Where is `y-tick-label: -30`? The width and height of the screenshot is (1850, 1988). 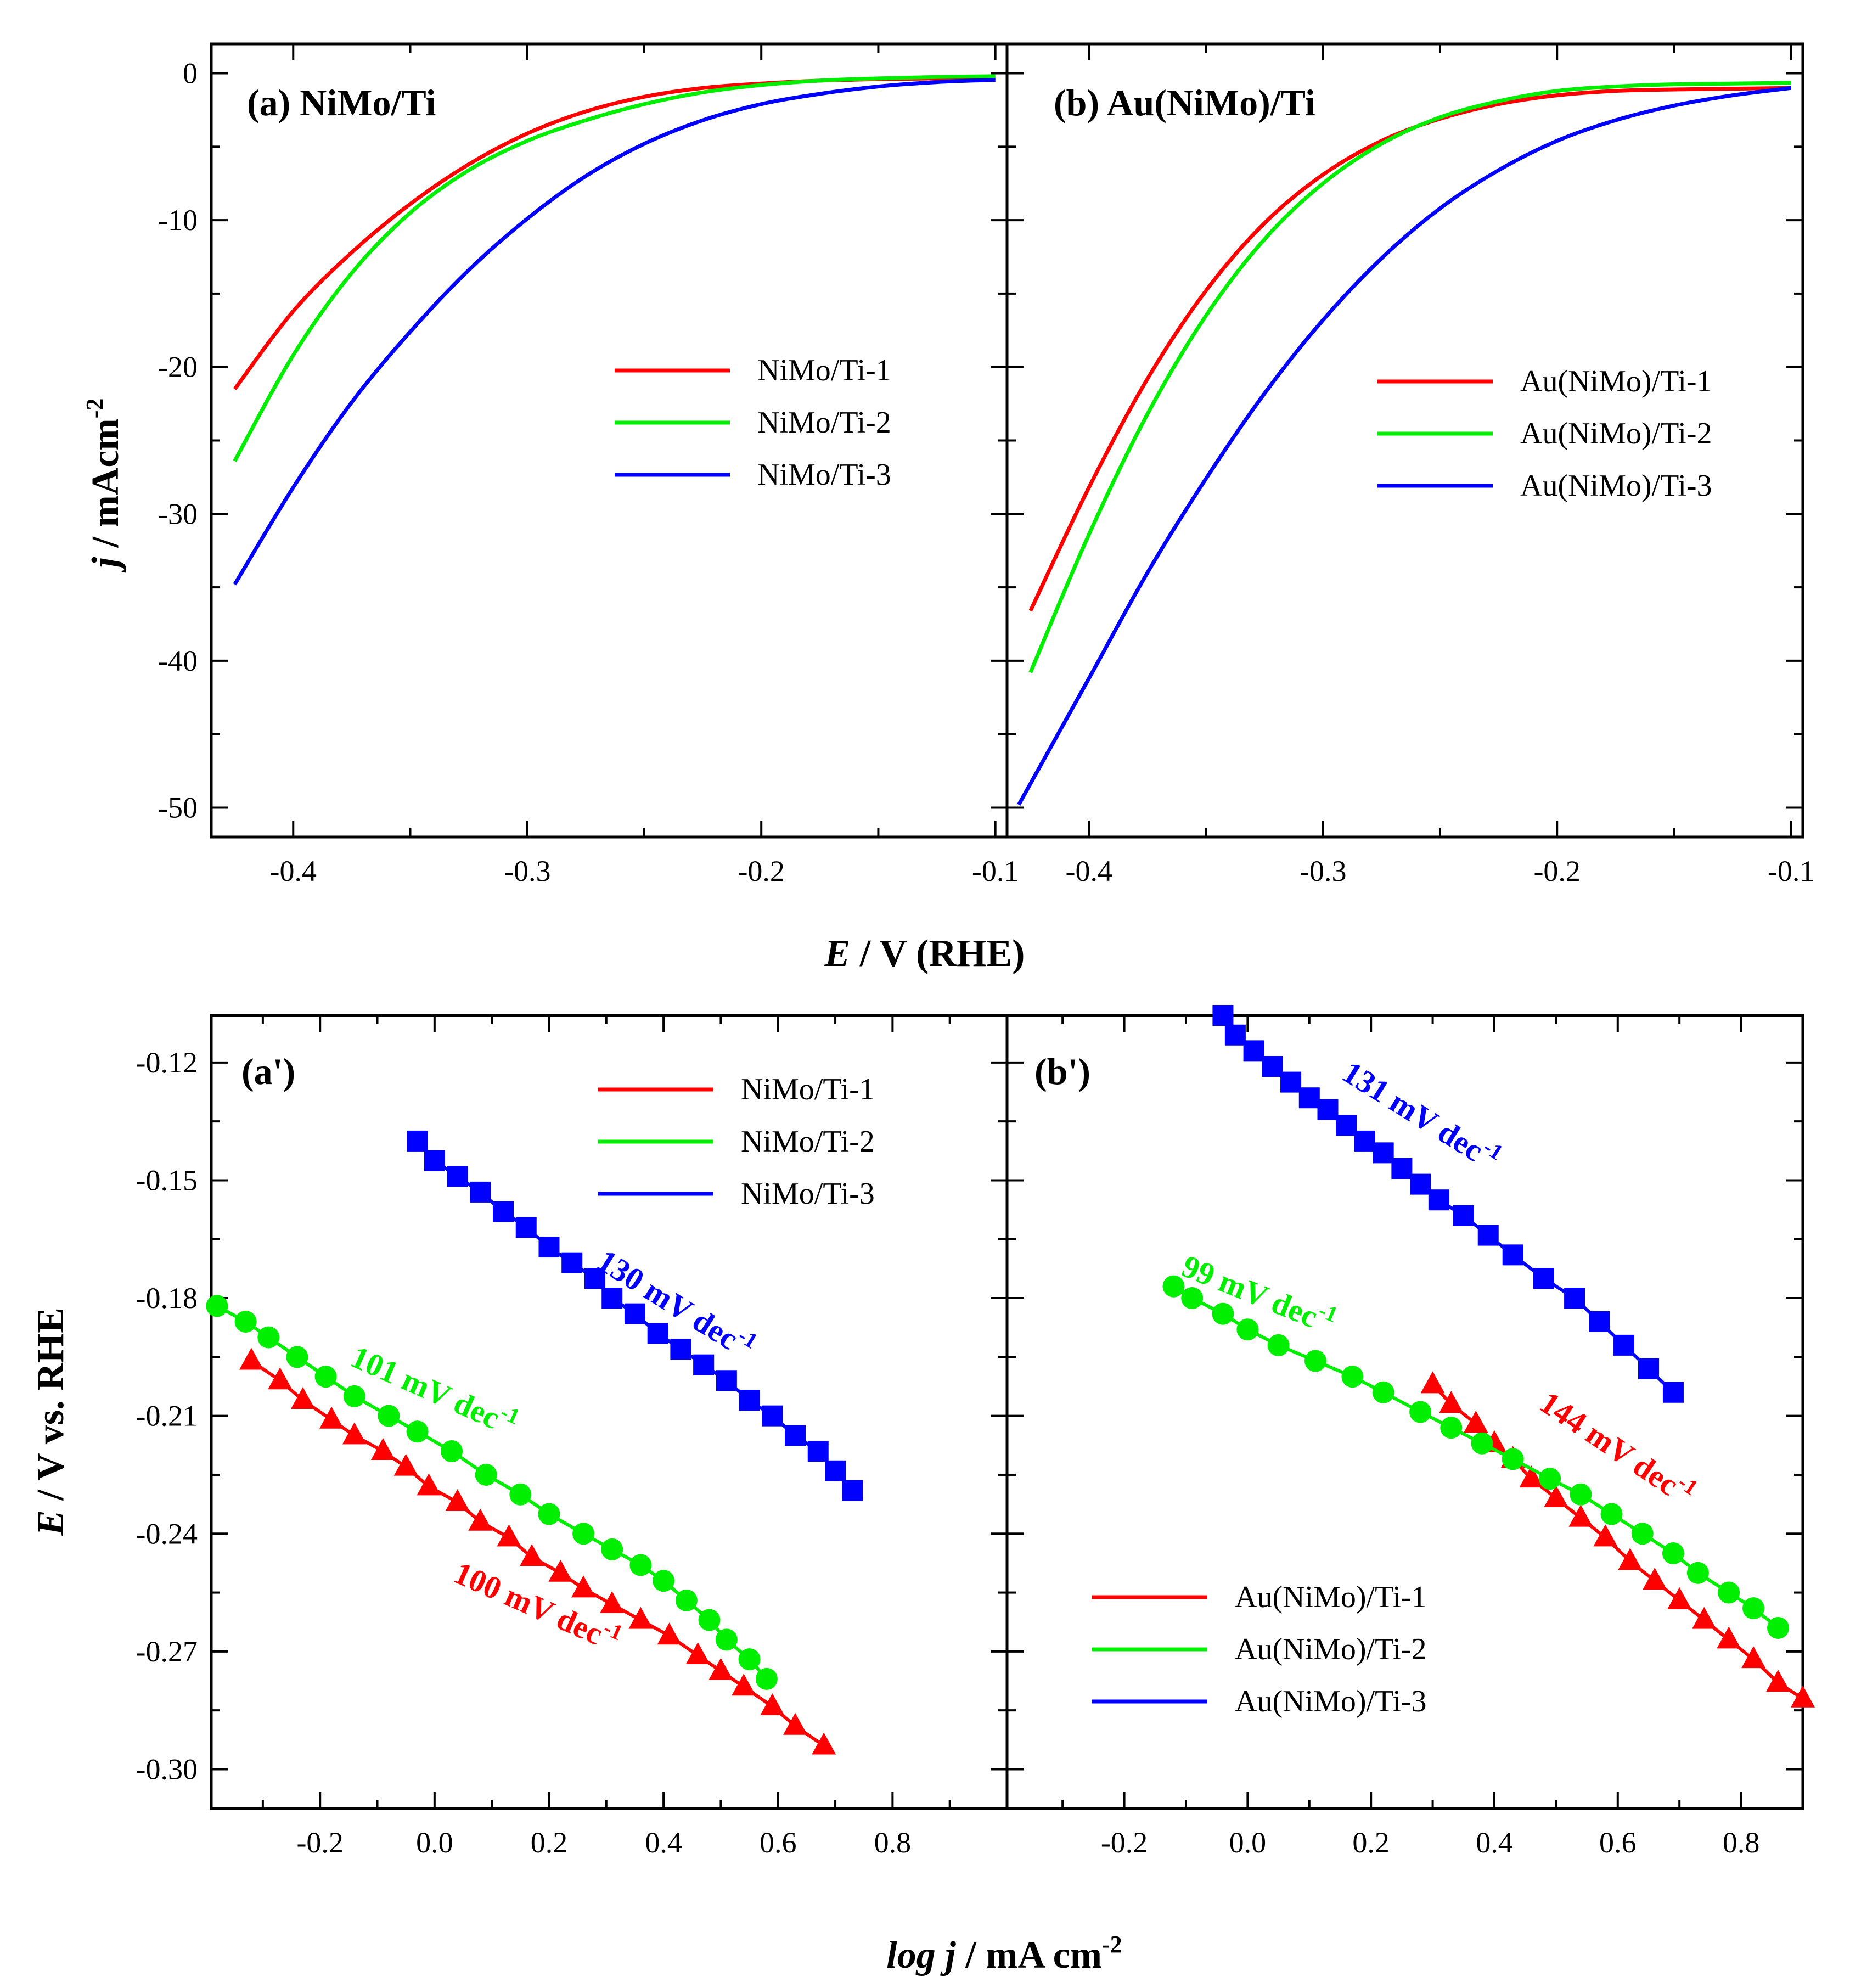
y-tick-label: -30 is located at coordinates (178, 513).